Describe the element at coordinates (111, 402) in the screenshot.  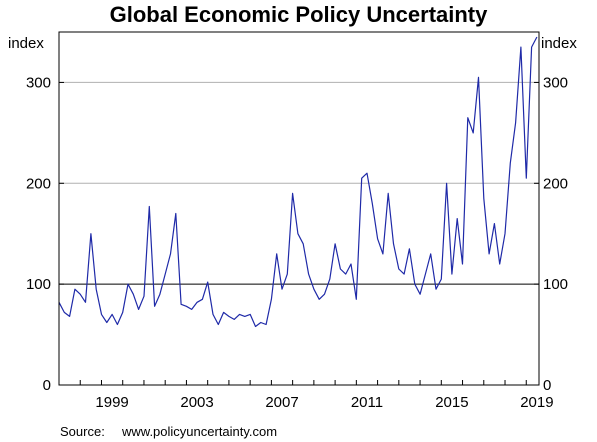
I see `x-tick-label-1999: 1999` at that location.